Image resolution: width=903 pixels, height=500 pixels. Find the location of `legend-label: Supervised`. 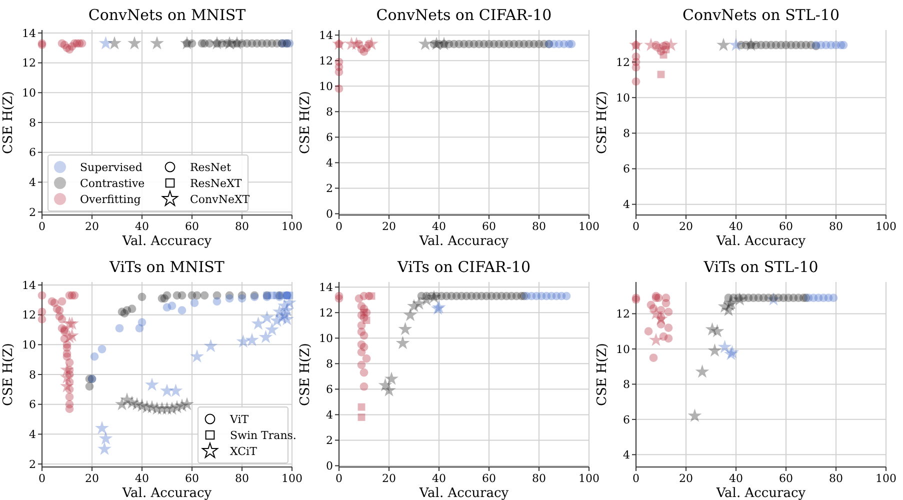

legend-label: Supervised is located at coordinates (111, 167).